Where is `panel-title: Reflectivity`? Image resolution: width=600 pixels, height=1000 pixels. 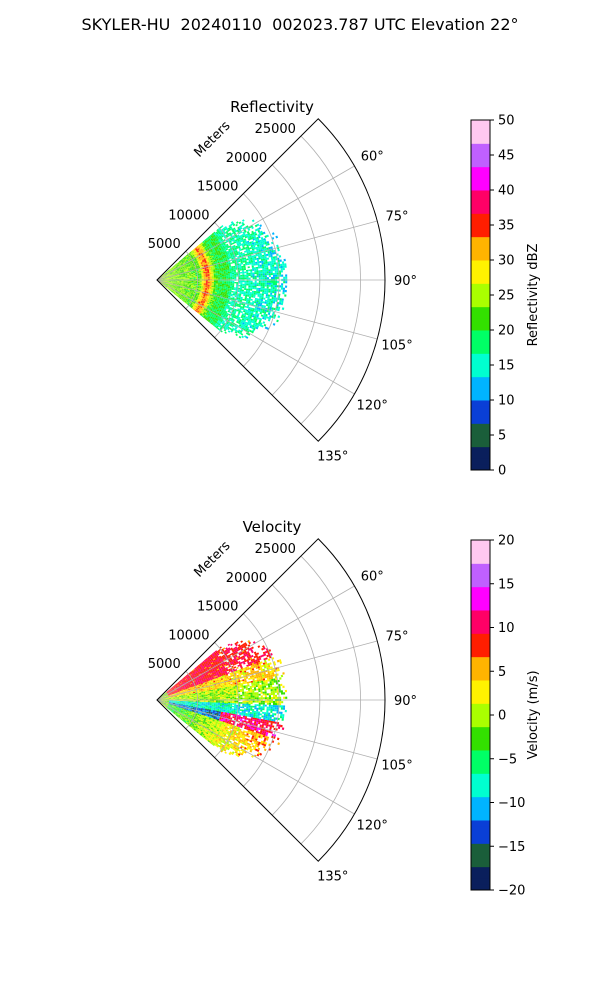 panel-title: Reflectivity is located at coordinates (272, 107).